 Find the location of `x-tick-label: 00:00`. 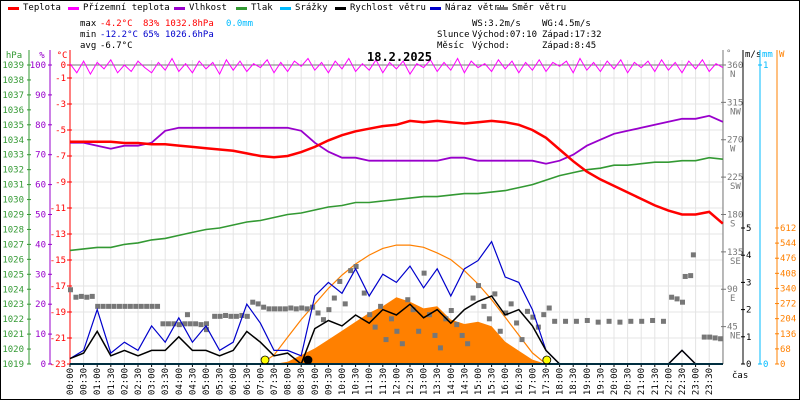

x-tick-label: 00:00 is located at coordinates (71, 381).